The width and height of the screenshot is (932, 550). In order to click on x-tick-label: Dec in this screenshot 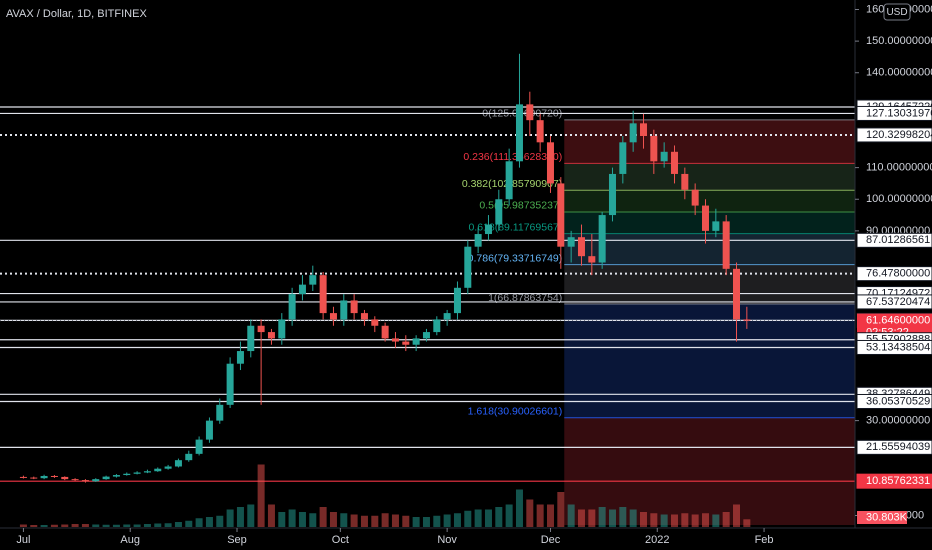, I will do `click(551, 540)`.